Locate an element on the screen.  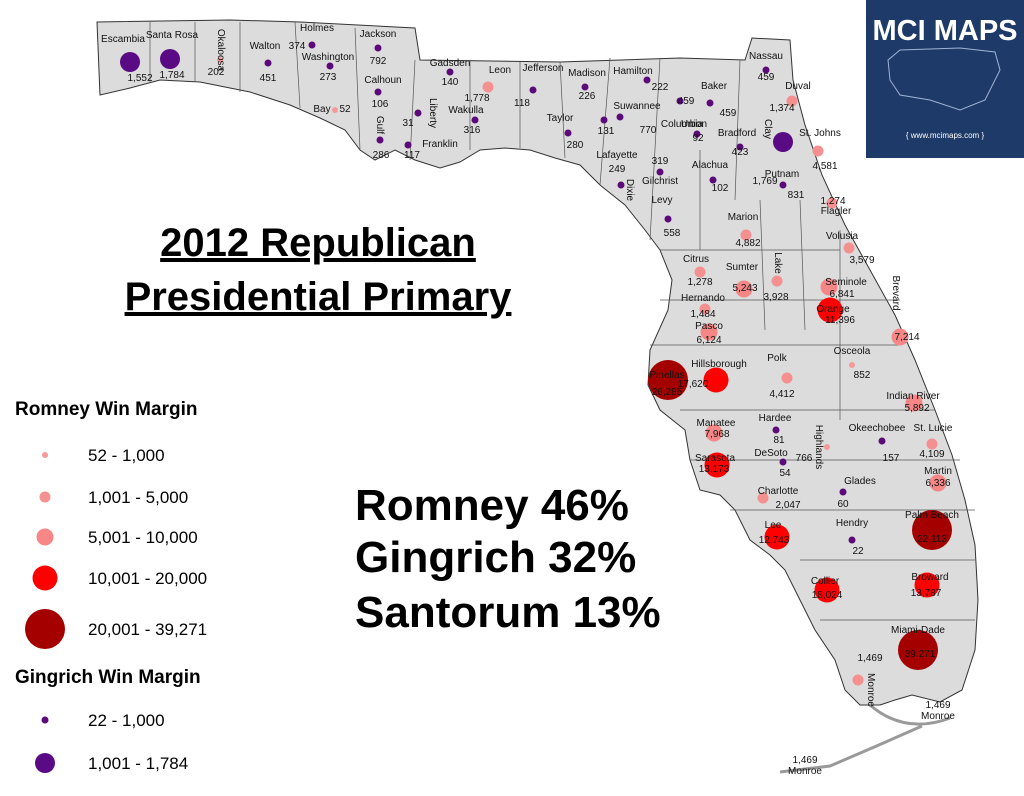
county-value: 1,552 is located at coordinates (139, 78).